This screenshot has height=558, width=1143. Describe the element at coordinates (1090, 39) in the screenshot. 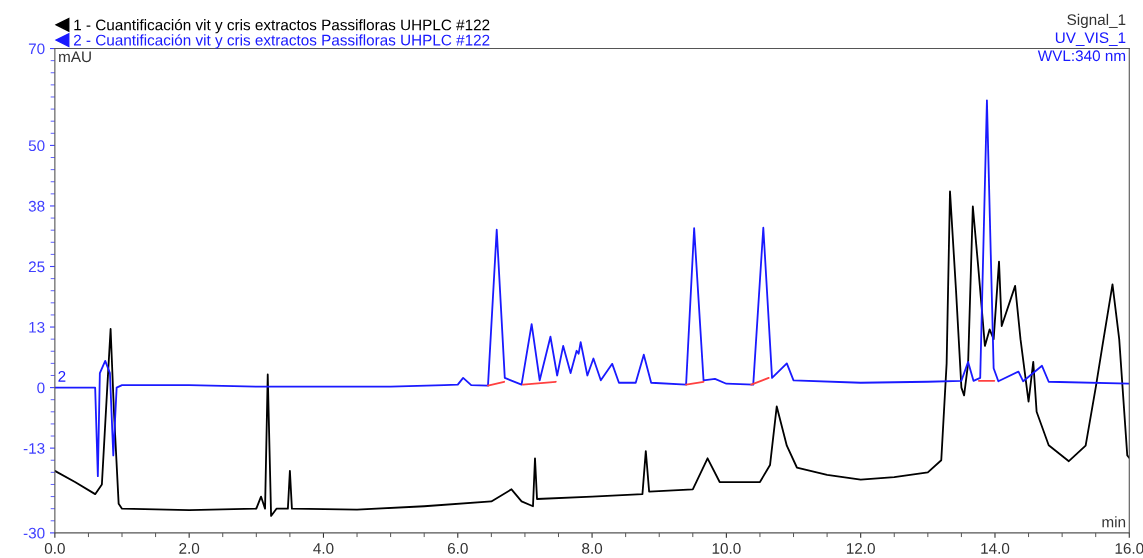

I see `text: UV_VIS_1` at that location.